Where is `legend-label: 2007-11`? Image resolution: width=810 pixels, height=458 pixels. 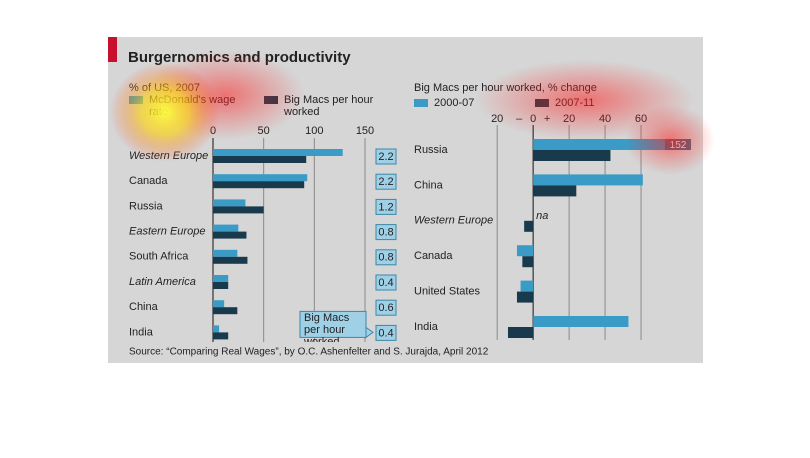 legend-label: 2007-11 is located at coordinates (575, 103).